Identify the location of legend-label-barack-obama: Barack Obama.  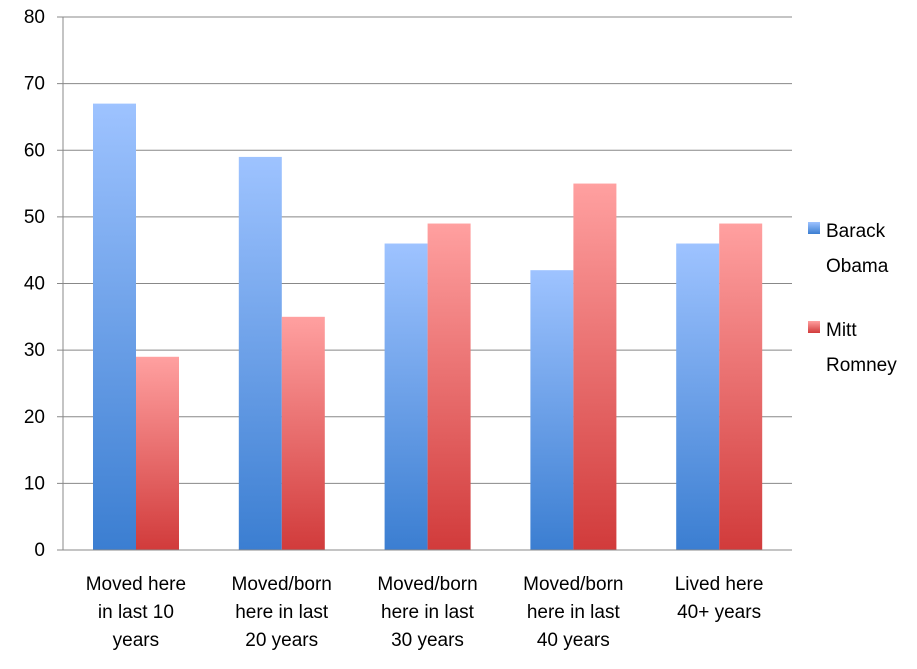
(857, 249).